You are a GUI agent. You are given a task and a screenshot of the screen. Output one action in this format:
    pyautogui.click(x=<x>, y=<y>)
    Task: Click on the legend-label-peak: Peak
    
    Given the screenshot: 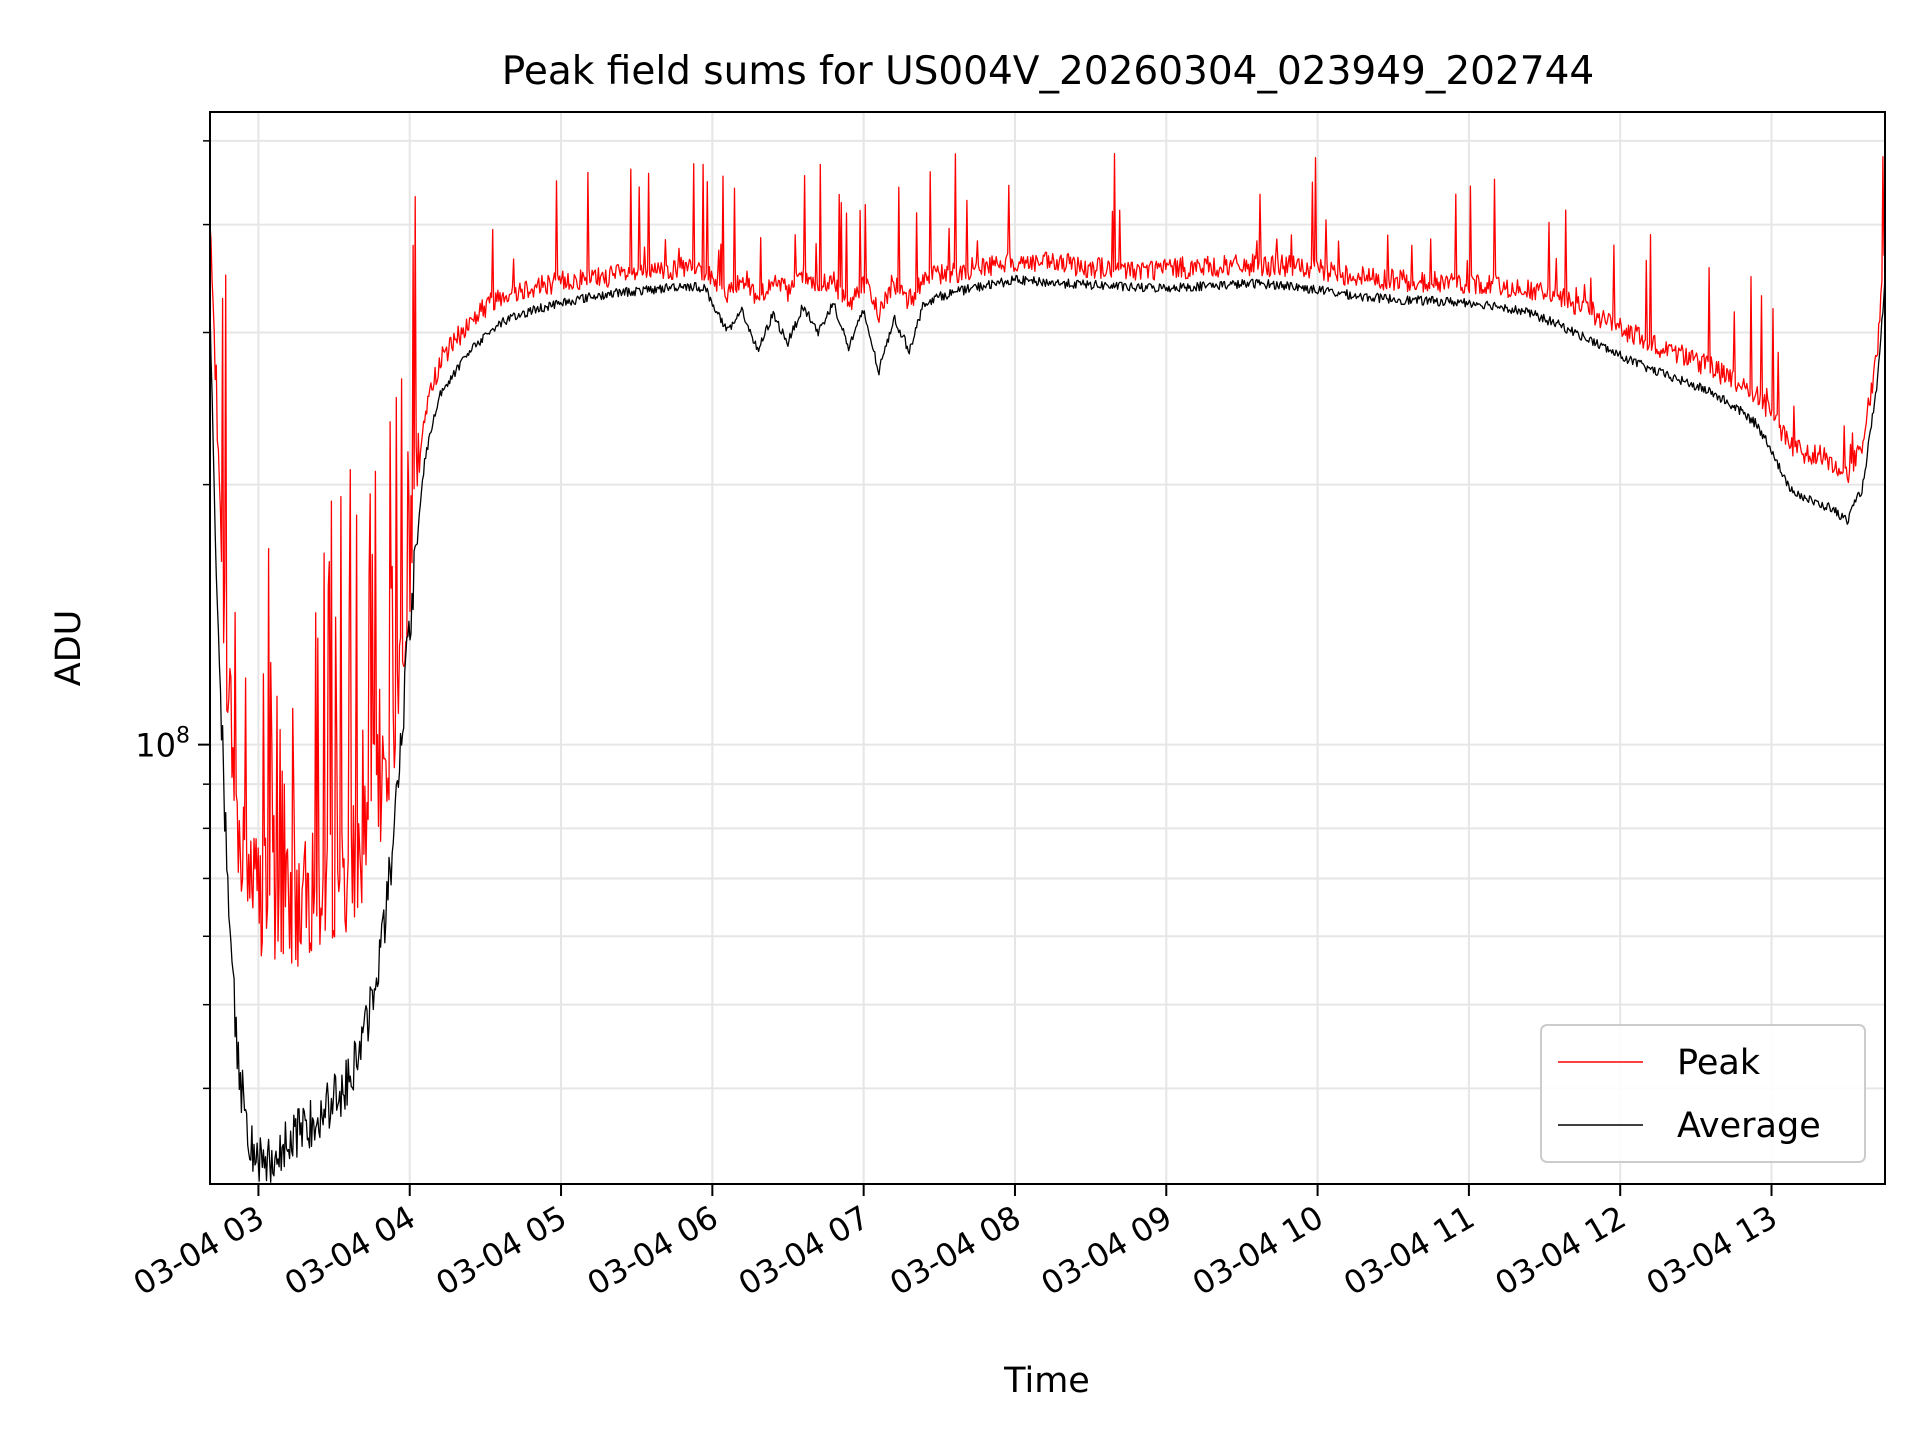 What is the action you would take?
    pyautogui.click(x=1719, y=1063)
    